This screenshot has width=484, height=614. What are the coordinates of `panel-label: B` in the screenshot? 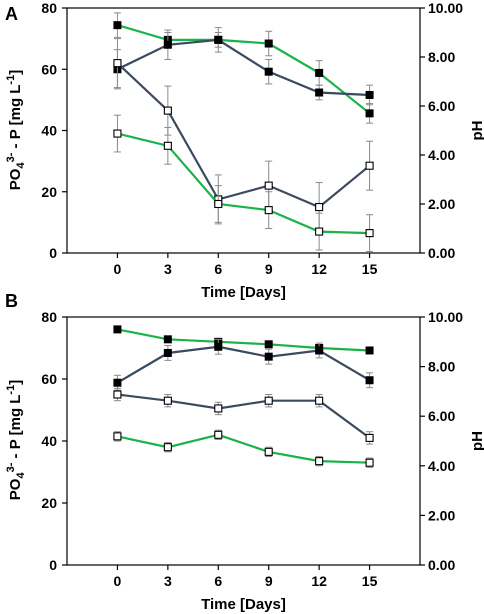 It's located at (11, 301).